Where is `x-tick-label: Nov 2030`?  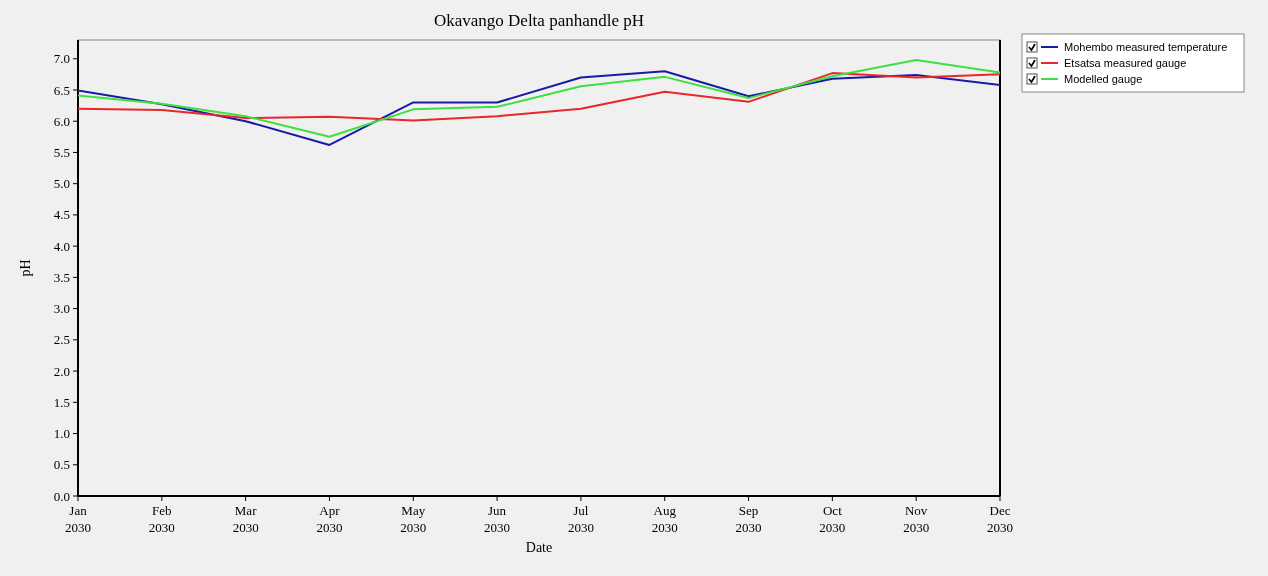 x-tick-label: Nov 2030 is located at coordinates (916, 519).